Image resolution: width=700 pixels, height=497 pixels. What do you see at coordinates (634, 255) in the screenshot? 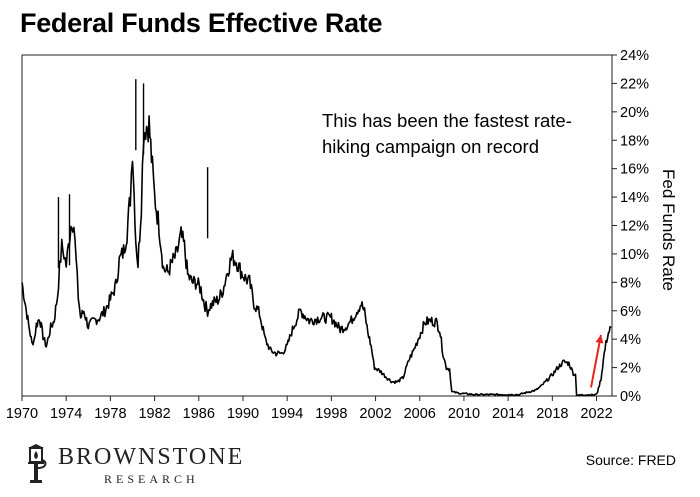
I see `y-tick-label: 10%` at bounding box center [634, 255].